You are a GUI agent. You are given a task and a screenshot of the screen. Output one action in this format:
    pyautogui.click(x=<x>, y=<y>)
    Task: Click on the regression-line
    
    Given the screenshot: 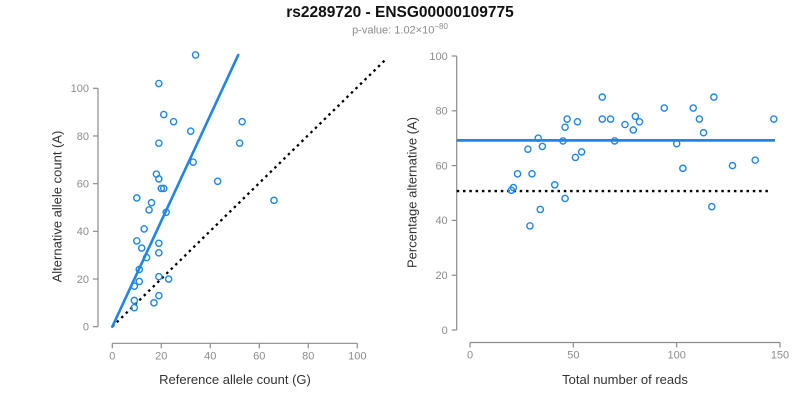 What is the action you would take?
    pyautogui.click(x=175, y=191)
    